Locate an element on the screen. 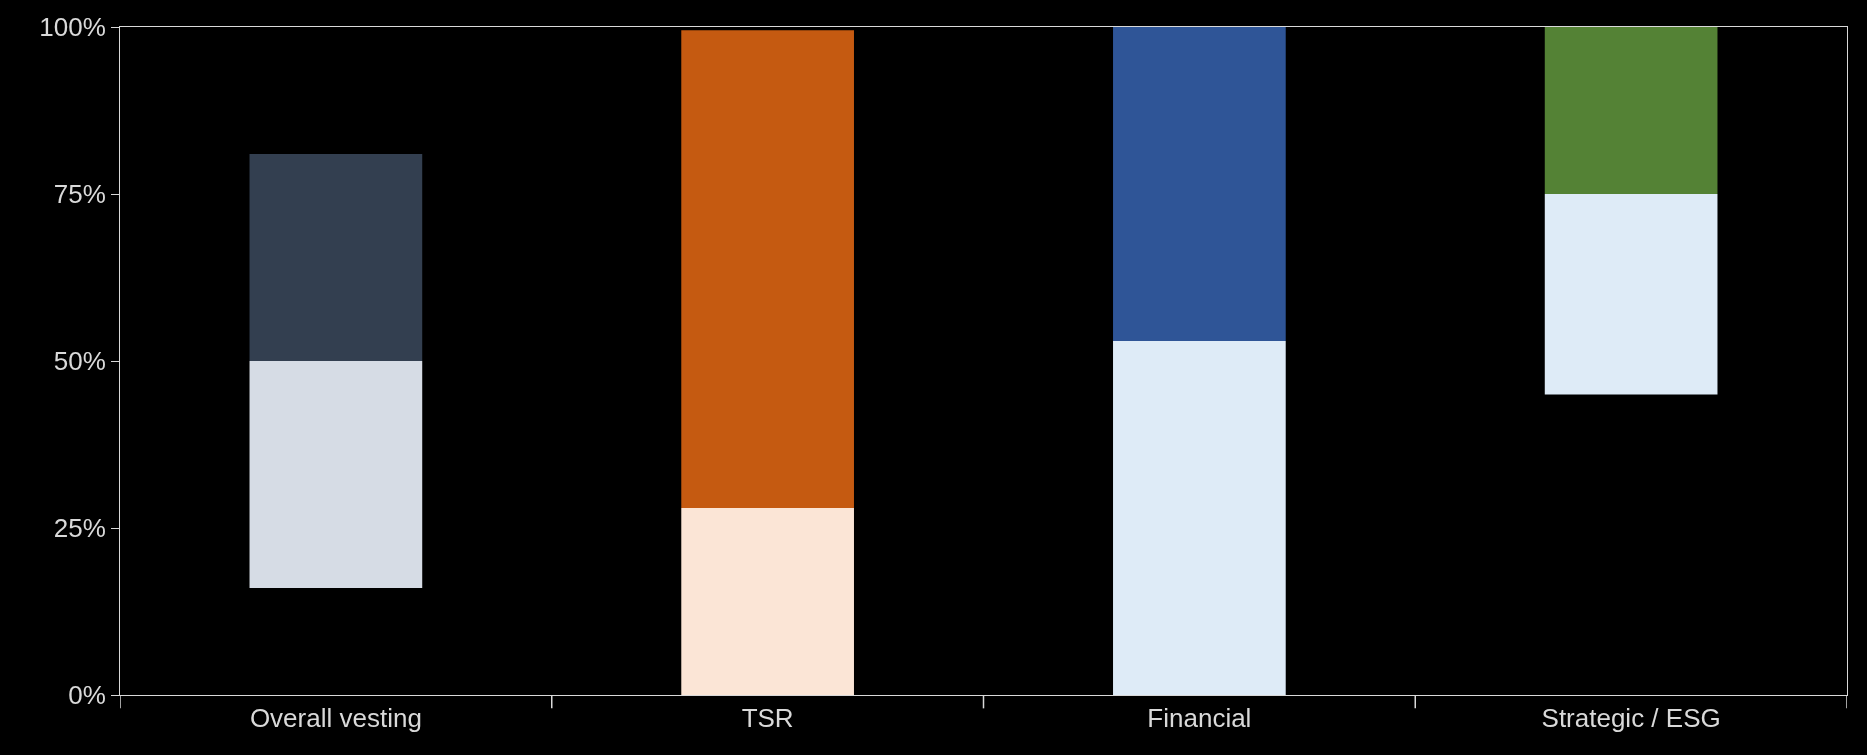 Image resolution: width=1867 pixels, height=755 pixels. x-tick-label: TSR is located at coordinates (767, 718).